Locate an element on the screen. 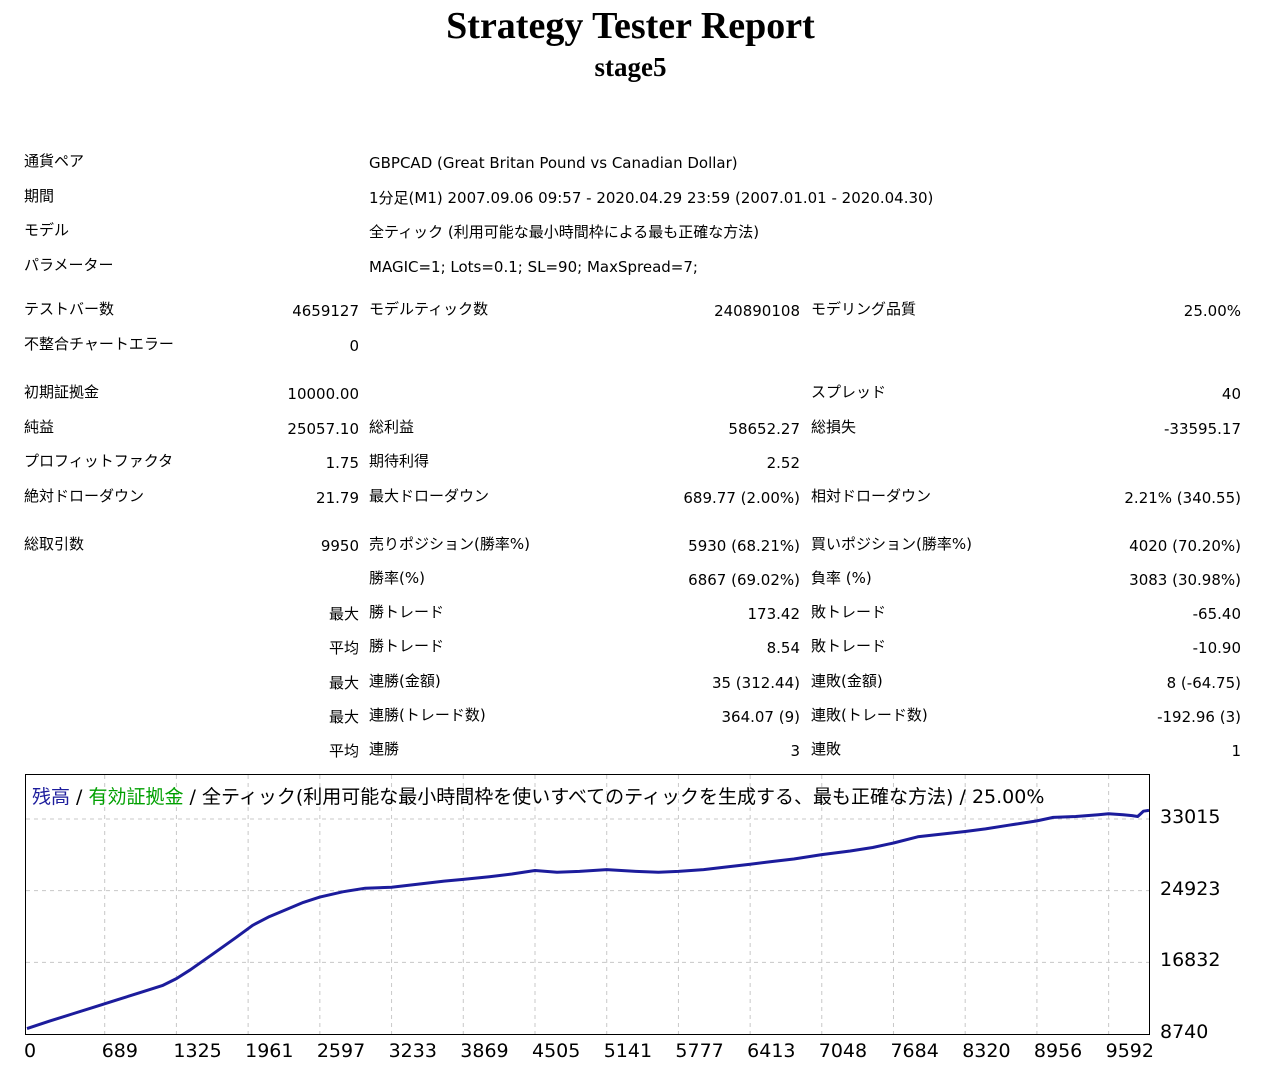 The height and width of the screenshot is (1080, 1261). stat-value: 1 is located at coordinates (1236, 751).